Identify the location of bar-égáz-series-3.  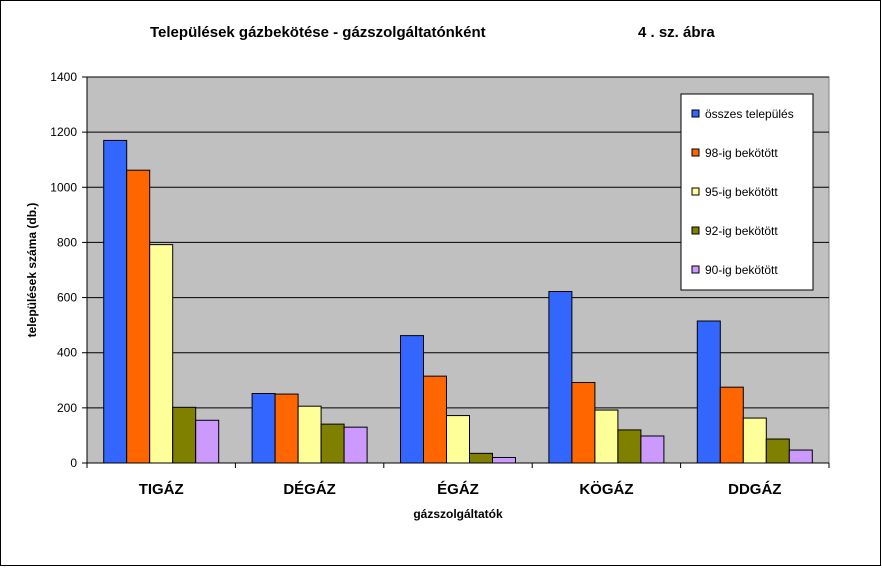
(458, 439).